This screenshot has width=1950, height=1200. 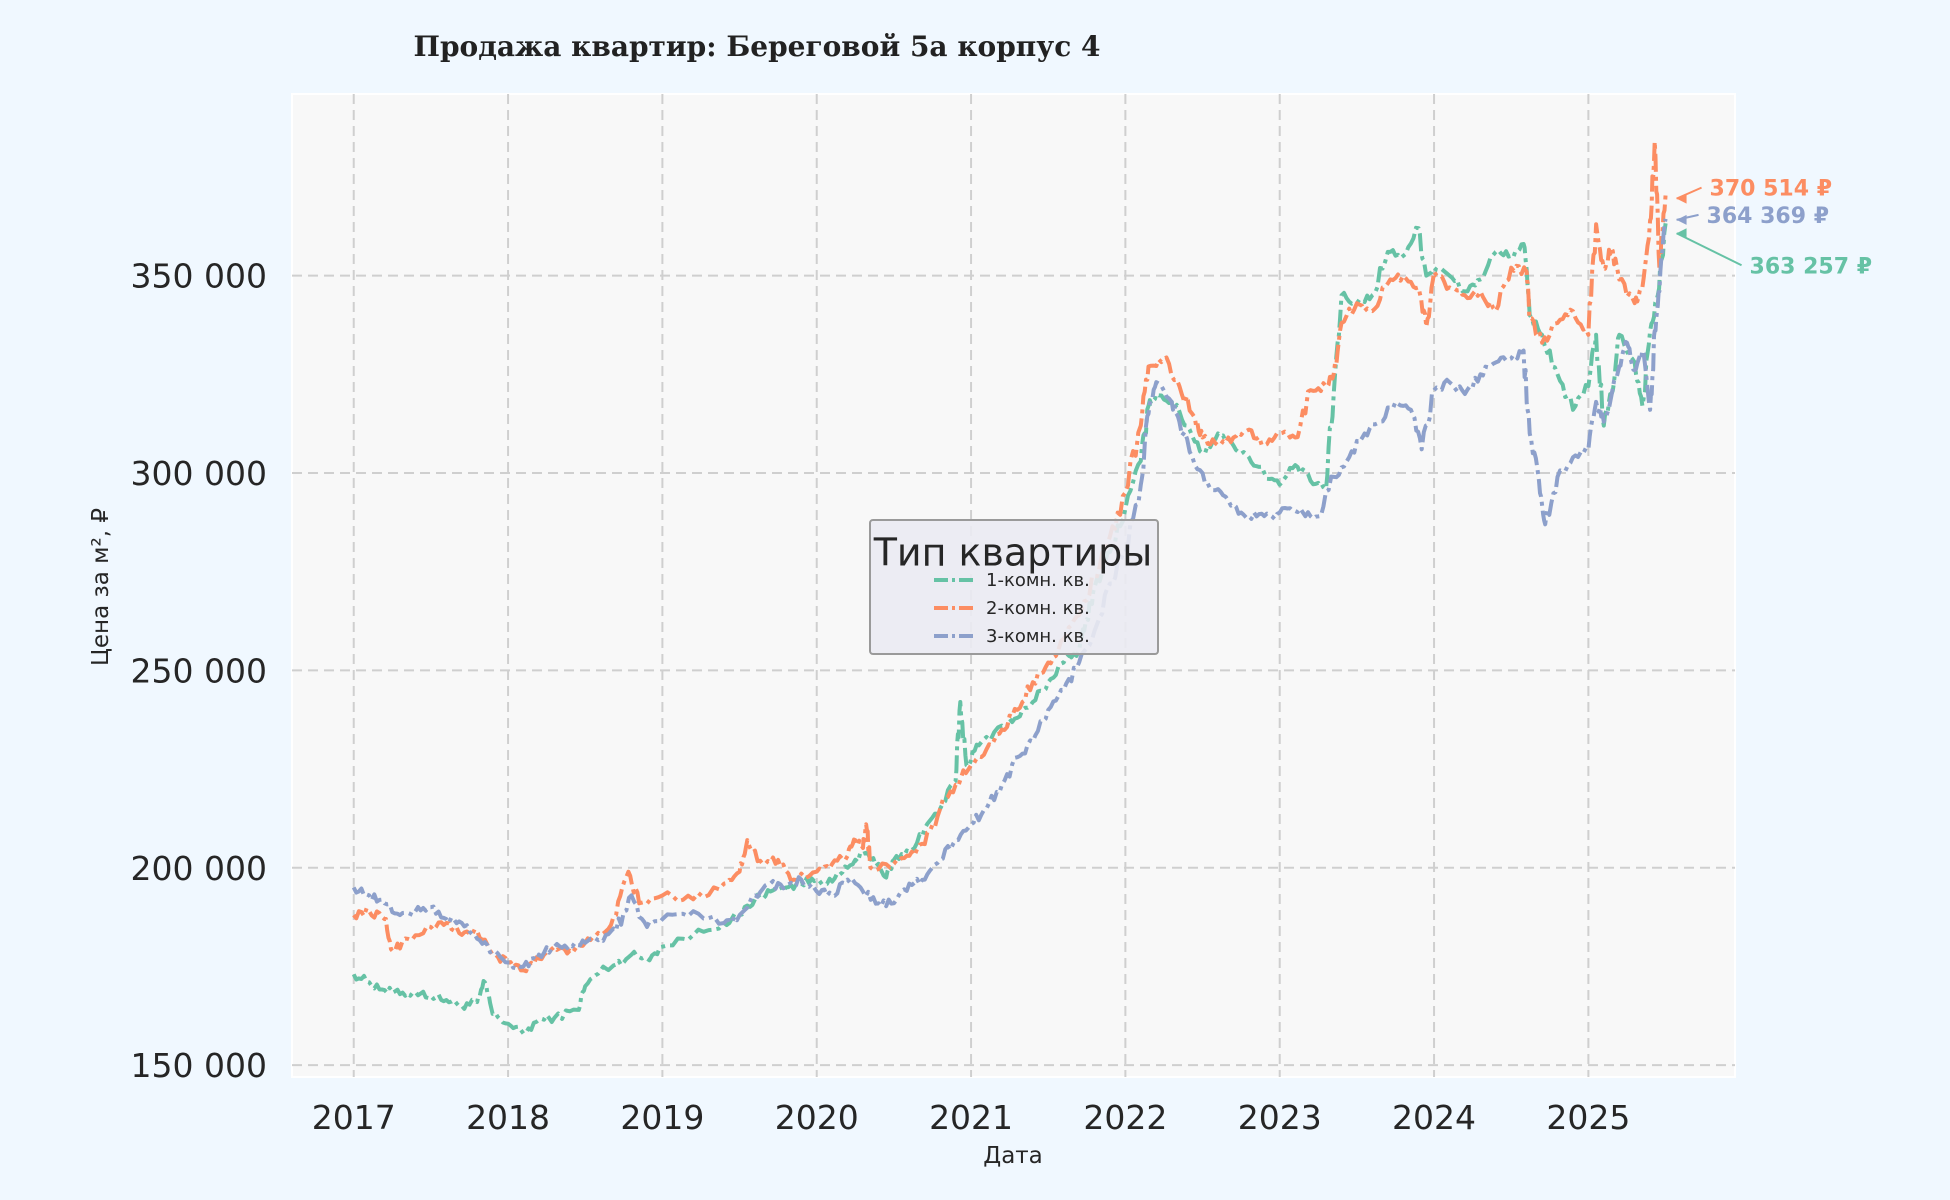 I want to click on chart-title: Продажа квартир: Береговой 5а корпус 4, so click(x=757, y=46).